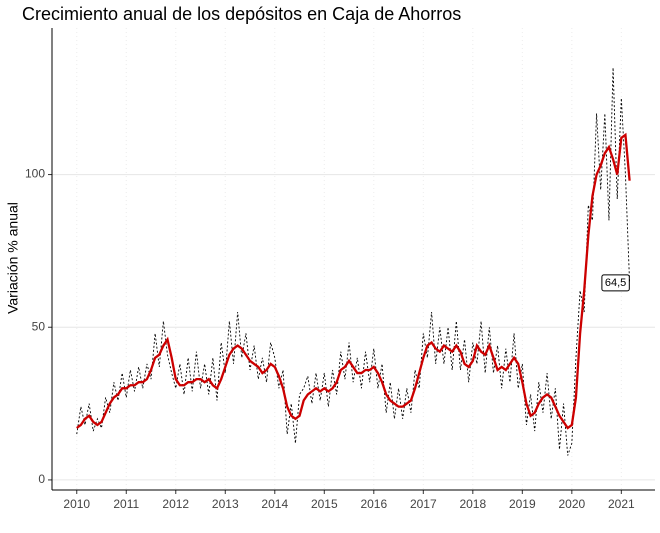  Describe the element at coordinates (225, 504) in the screenshot. I see `x-tick-label: 2013` at that location.